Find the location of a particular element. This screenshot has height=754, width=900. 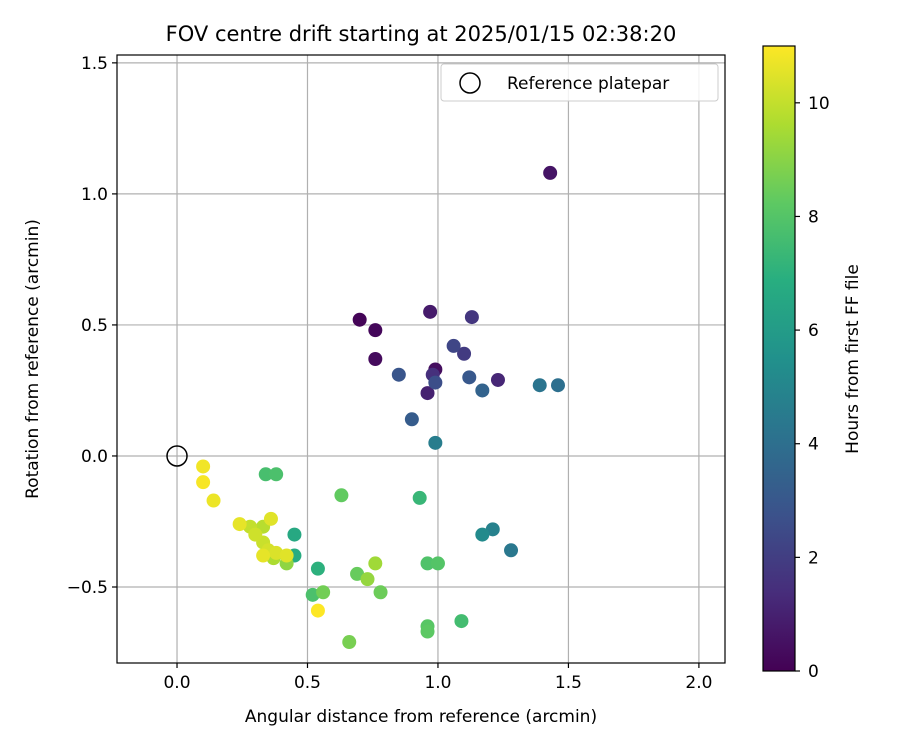

x-axis-label: Angular distance from reference (arcmin) is located at coordinates (421, 717).